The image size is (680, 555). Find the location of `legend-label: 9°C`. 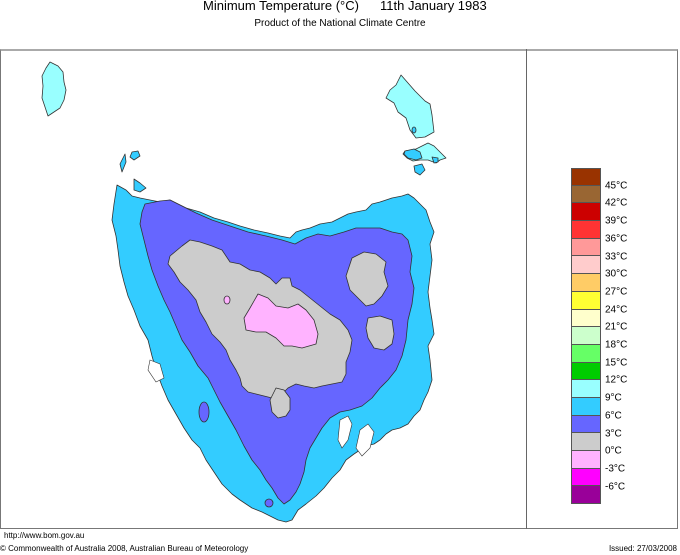

legend-label: 9°C is located at coordinates (613, 398).